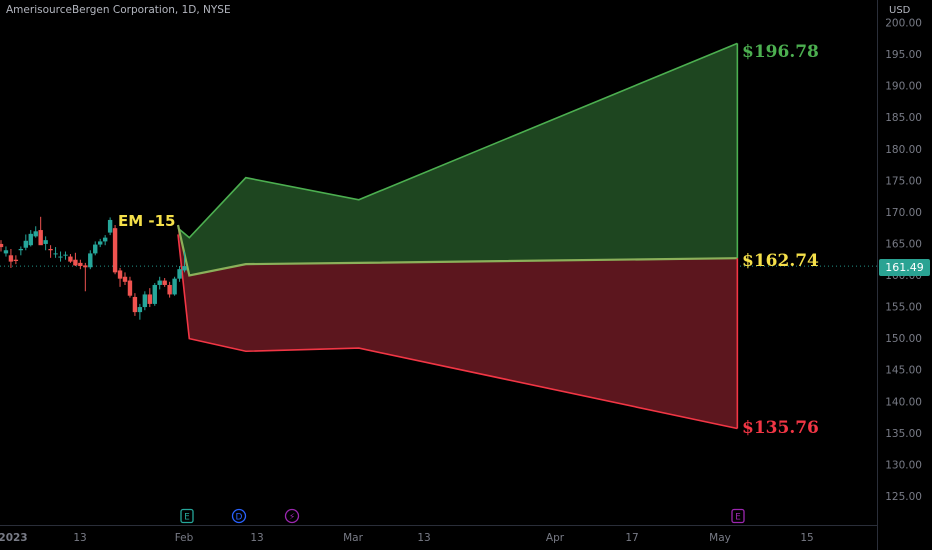 The image size is (932, 550). I want to click on event-marker-label: ⚡, so click(292, 518).